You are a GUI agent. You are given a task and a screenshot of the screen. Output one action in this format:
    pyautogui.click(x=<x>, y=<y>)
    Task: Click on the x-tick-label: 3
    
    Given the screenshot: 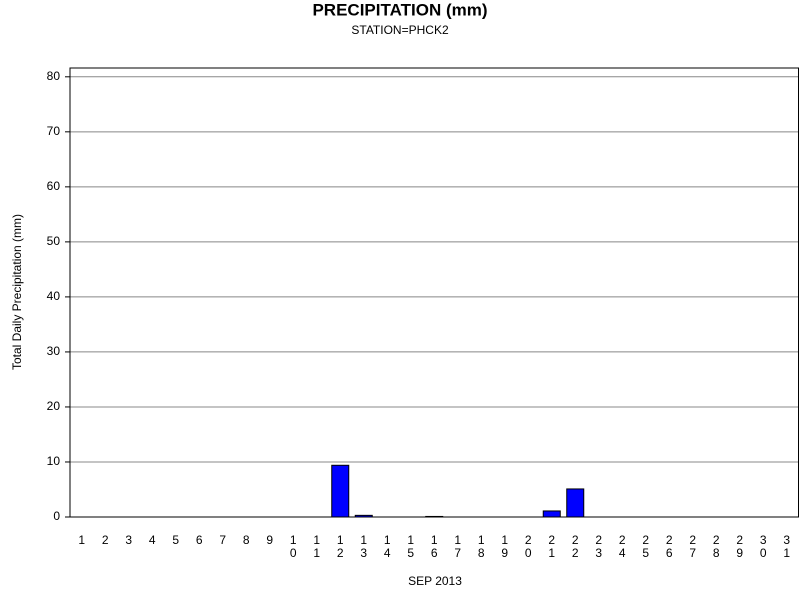 What is the action you would take?
    pyautogui.click(x=128, y=540)
    